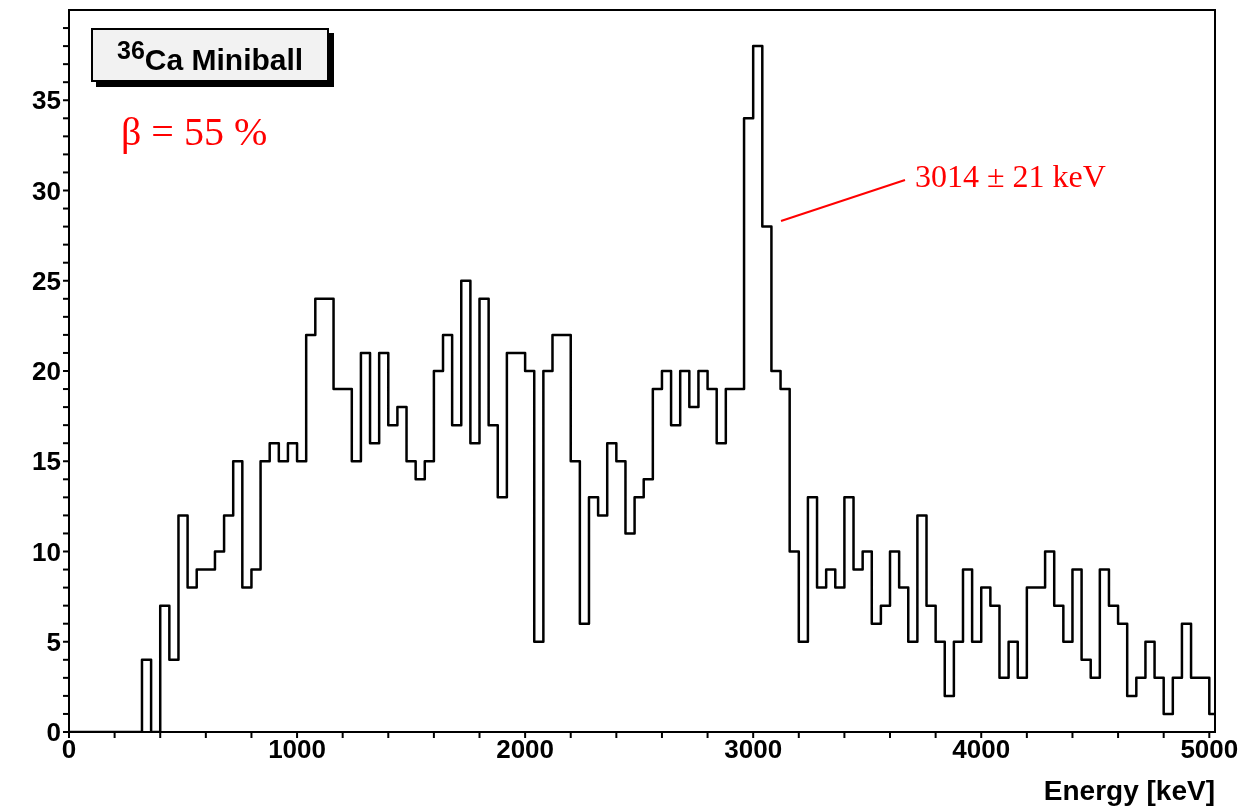  What do you see at coordinates (210, 55) in the screenshot?
I see `text: $^{36}$Ca Miniball` at bounding box center [210, 55].